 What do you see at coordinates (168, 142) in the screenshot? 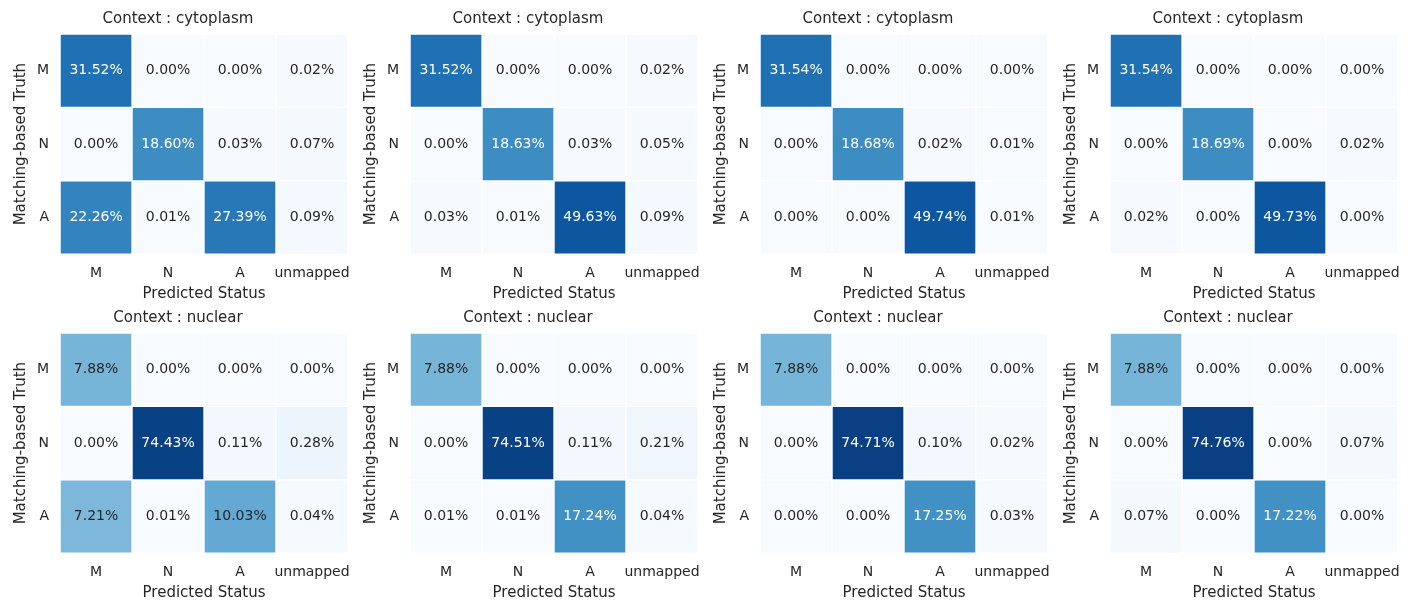
I see `data-label: 18.60%` at bounding box center [168, 142].